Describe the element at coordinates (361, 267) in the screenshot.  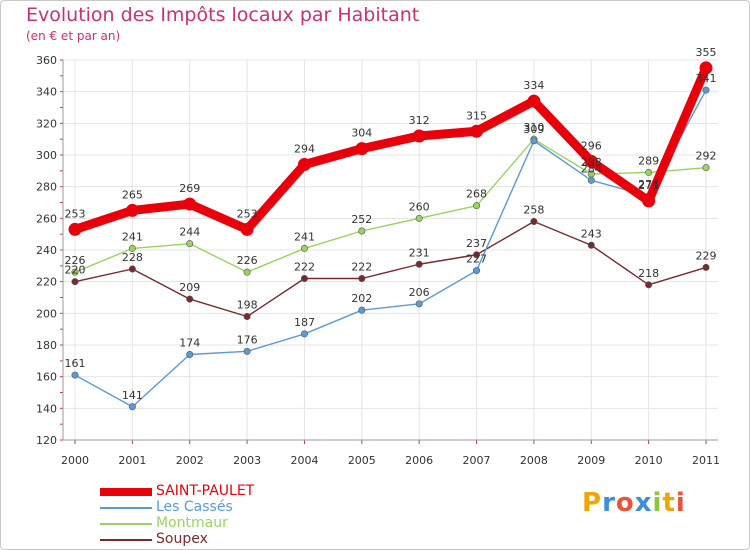
I see `data-label: 222` at that location.